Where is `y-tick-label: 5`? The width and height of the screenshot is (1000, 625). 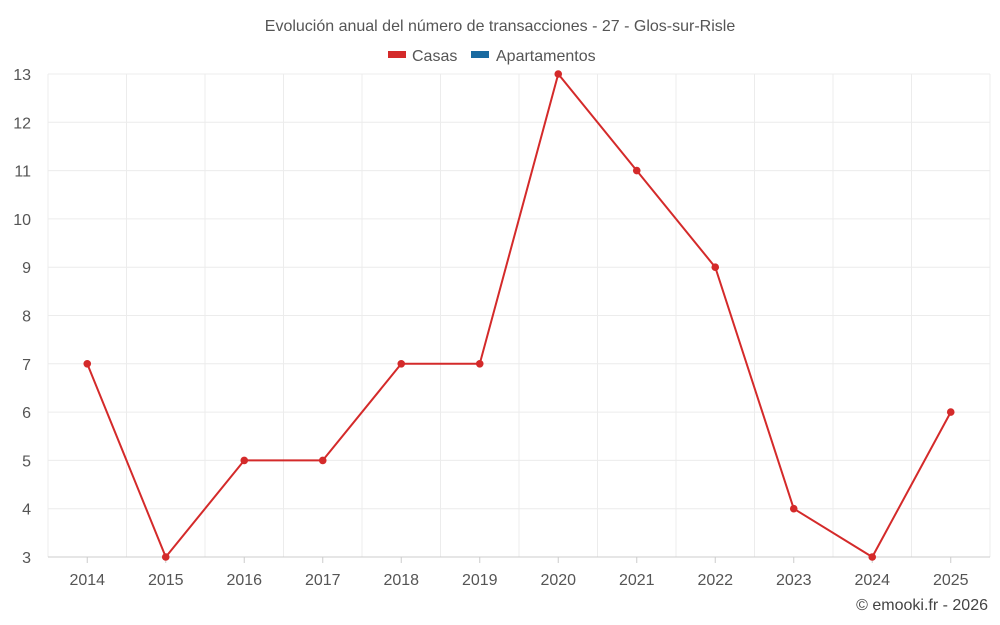
y-tick-label: 5 is located at coordinates (26, 461).